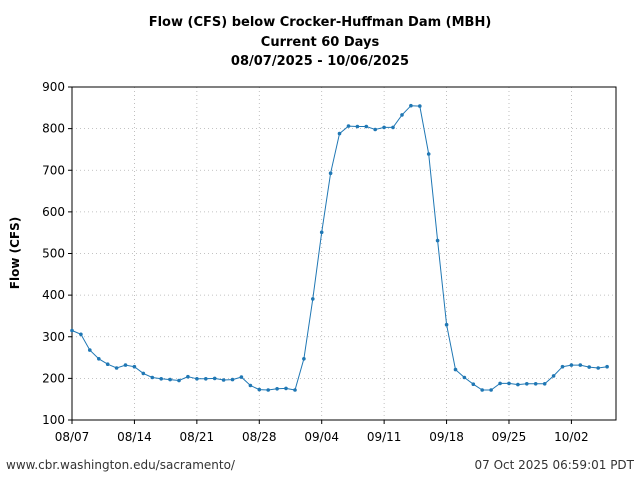 Image resolution: width=640 pixels, height=480 pixels. I want to click on y-axis-label: Flow (CFS), so click(15, 253).